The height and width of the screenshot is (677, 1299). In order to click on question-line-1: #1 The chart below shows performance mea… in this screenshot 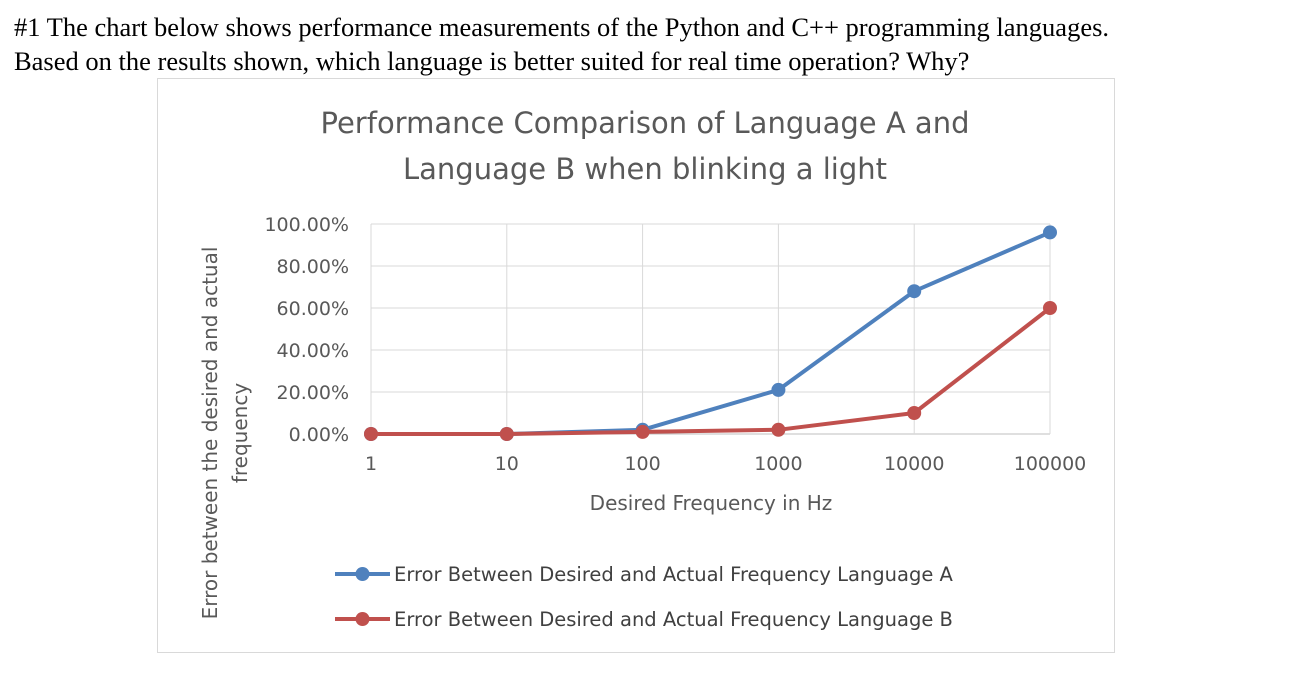, I will do `click(562, 27)`.